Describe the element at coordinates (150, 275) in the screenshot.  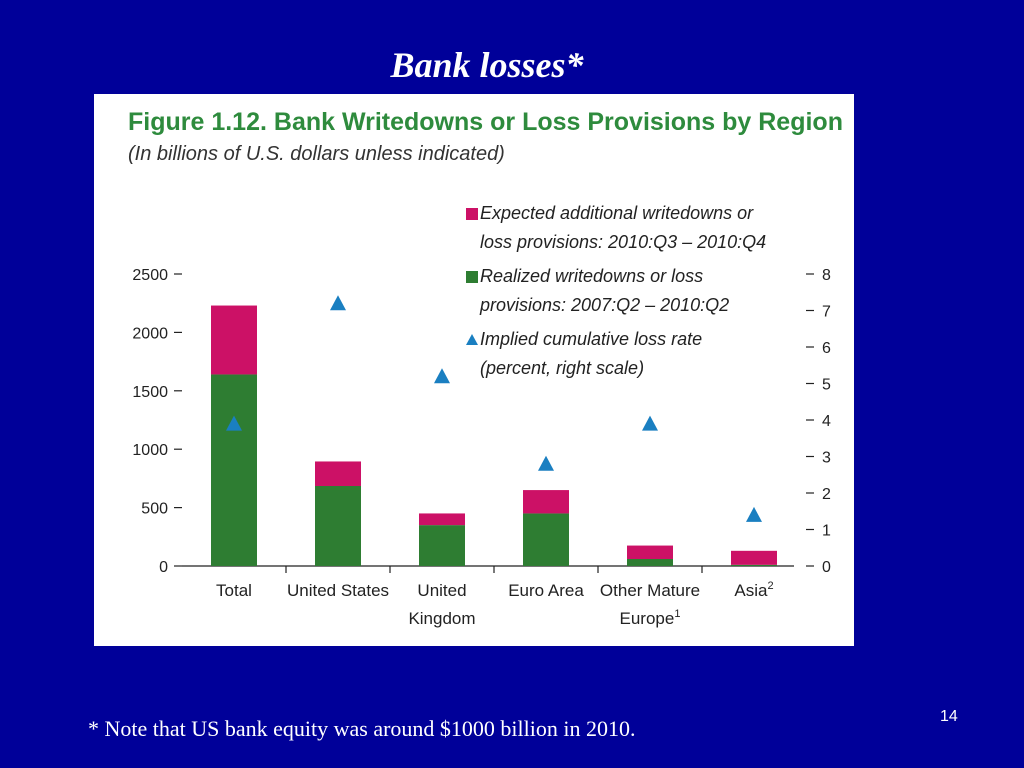
I see `y-left-tick-label: 2500` at that location.